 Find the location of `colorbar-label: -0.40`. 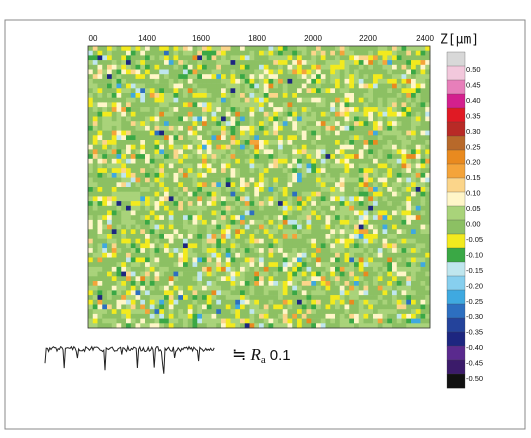

colorbar-label: -0.40 is located at coordinates (474, 347).